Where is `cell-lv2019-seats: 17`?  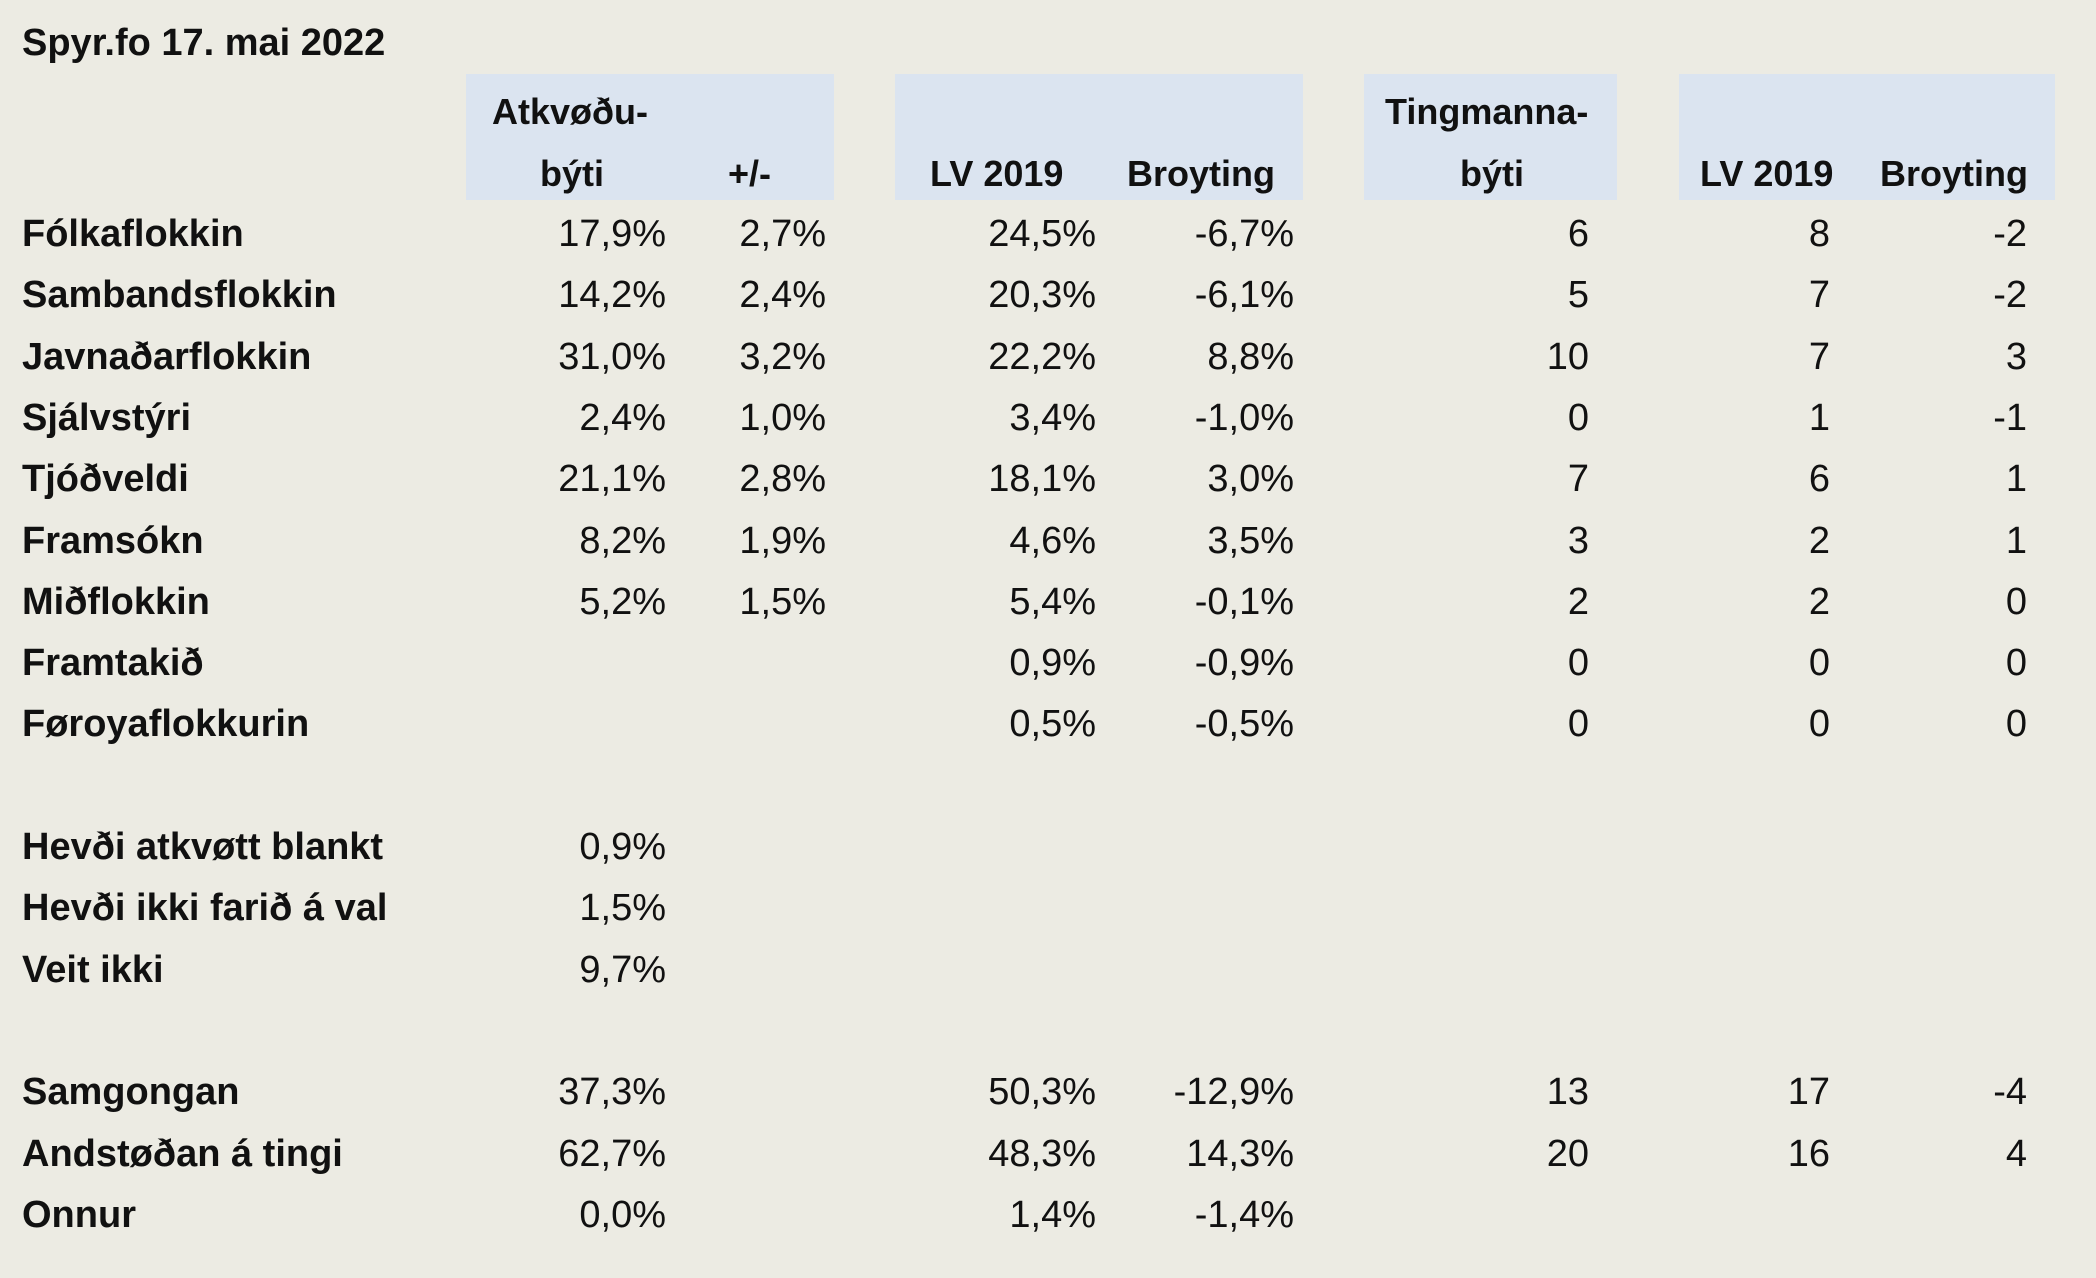 cell-lv2019-seats: 17 is located at coordinates (1808, 1092).